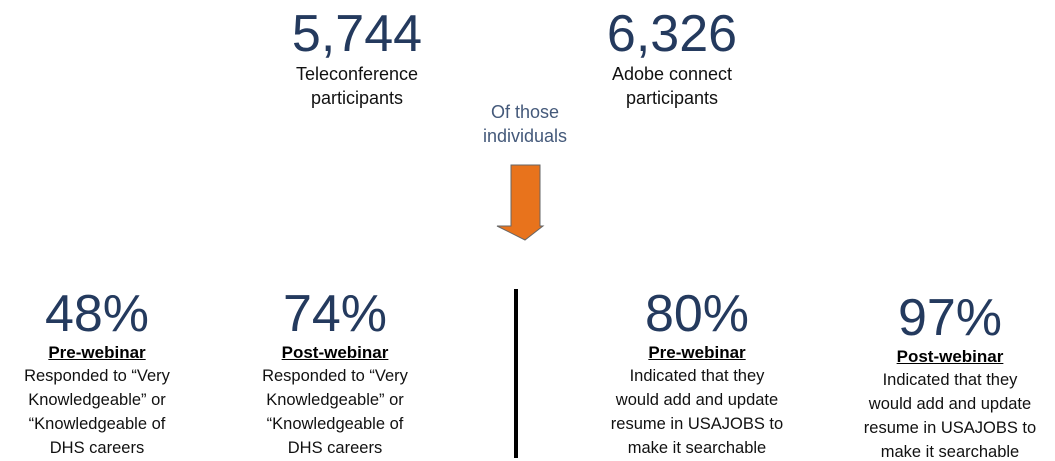 The width and height of the screenshot is (1055, 461). What do you see at coordinates (525, 124) in the screenshot?
I see `connector: Of those individuals` at bounding box center [525, 124].